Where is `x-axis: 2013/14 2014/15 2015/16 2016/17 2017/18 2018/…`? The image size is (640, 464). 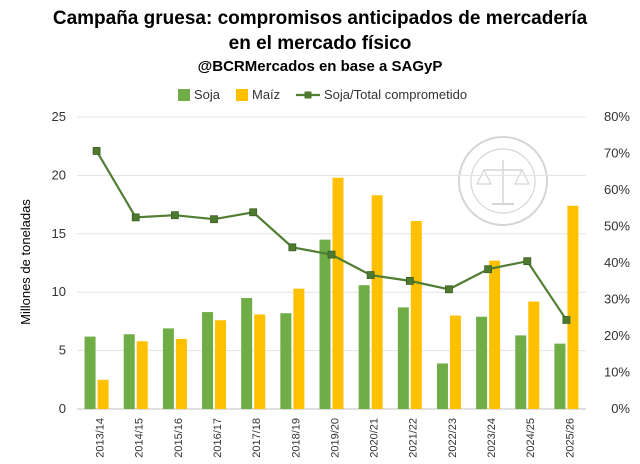
x-axis: 2013/14 2014/15 2015/16 2016/17 2017/18 2018/… is located at coordinates (335, 438).